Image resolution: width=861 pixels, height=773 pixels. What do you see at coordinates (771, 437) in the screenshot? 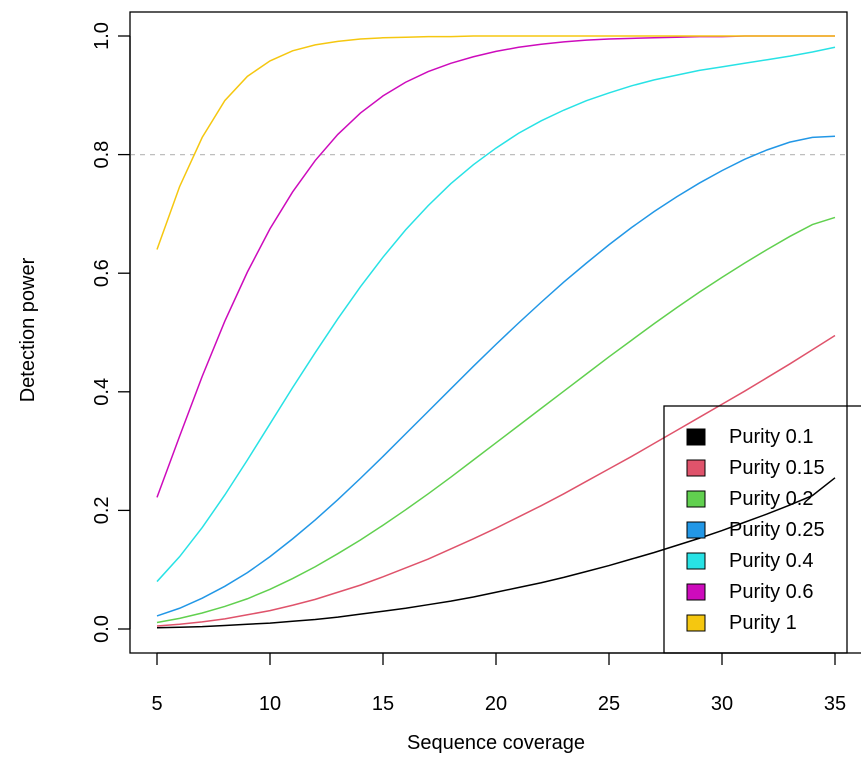
I see `legend-label: Purity 0.1` at bounding box center [771, 437].